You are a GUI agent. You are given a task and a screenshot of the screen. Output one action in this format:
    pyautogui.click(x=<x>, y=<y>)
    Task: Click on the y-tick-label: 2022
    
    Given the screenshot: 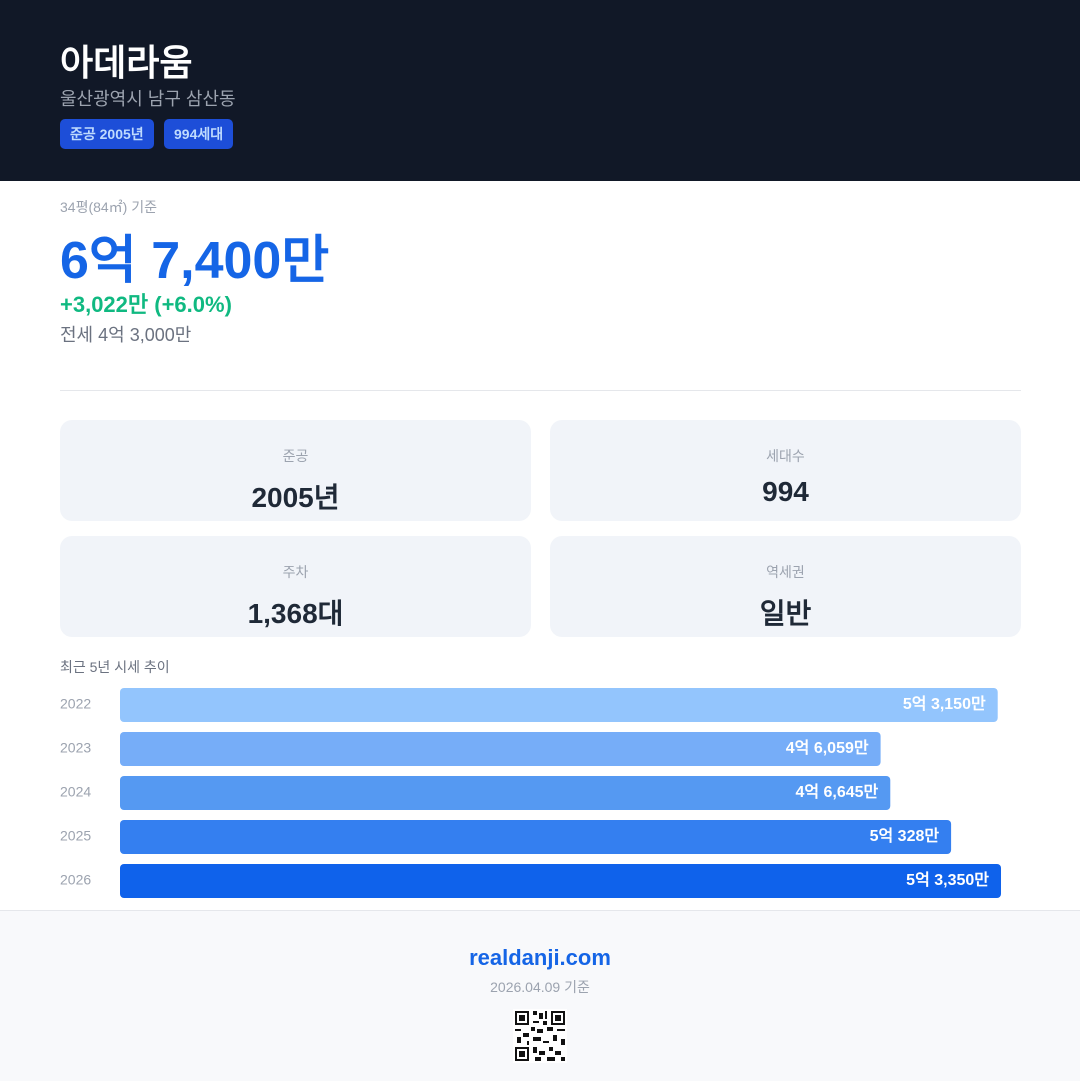 What is the action you would take?
    pyautogui.click(x=75, y=704)
    